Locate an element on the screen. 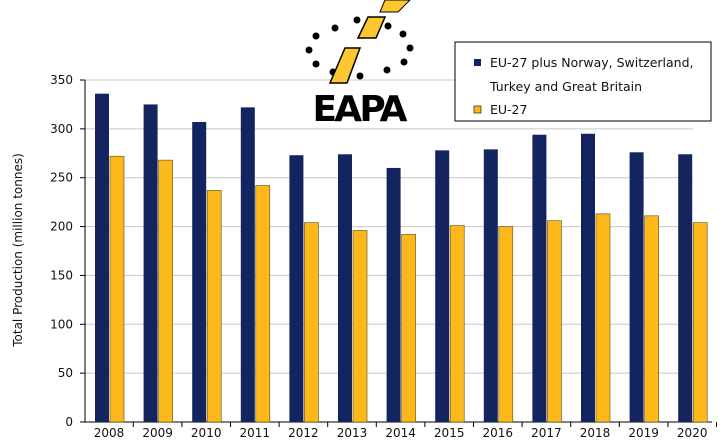  x-tick-label: 2012 is located at coordinates (303, 433).